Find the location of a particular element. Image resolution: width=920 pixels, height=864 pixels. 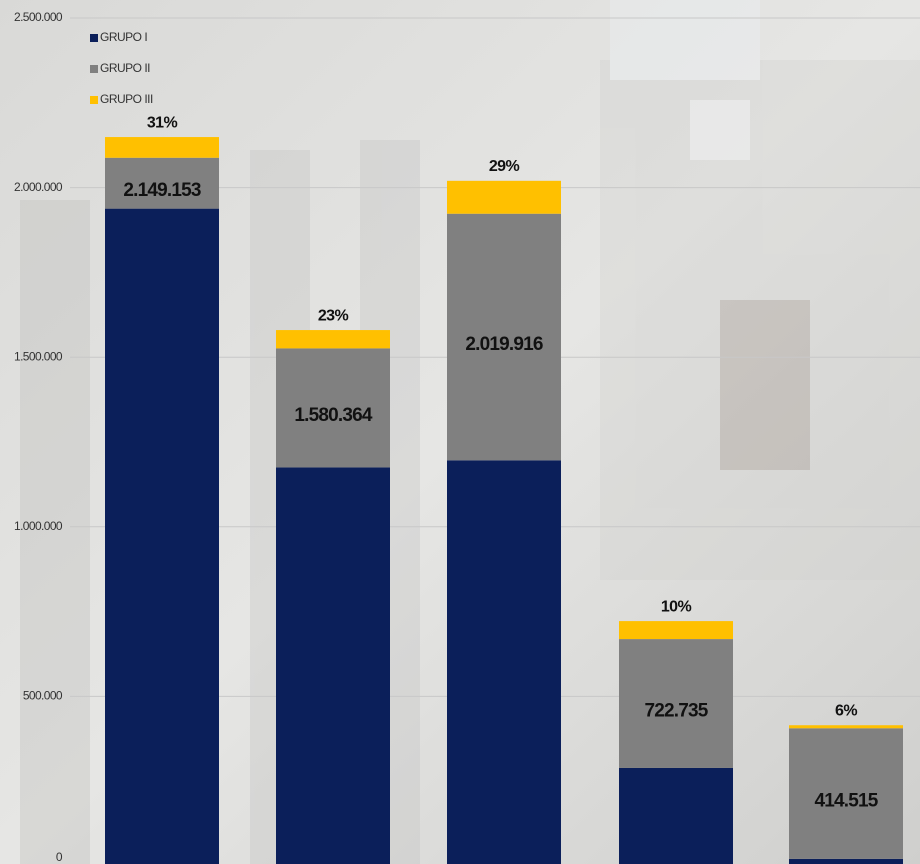

share-label: 23% is located at coordinates (333, 315).